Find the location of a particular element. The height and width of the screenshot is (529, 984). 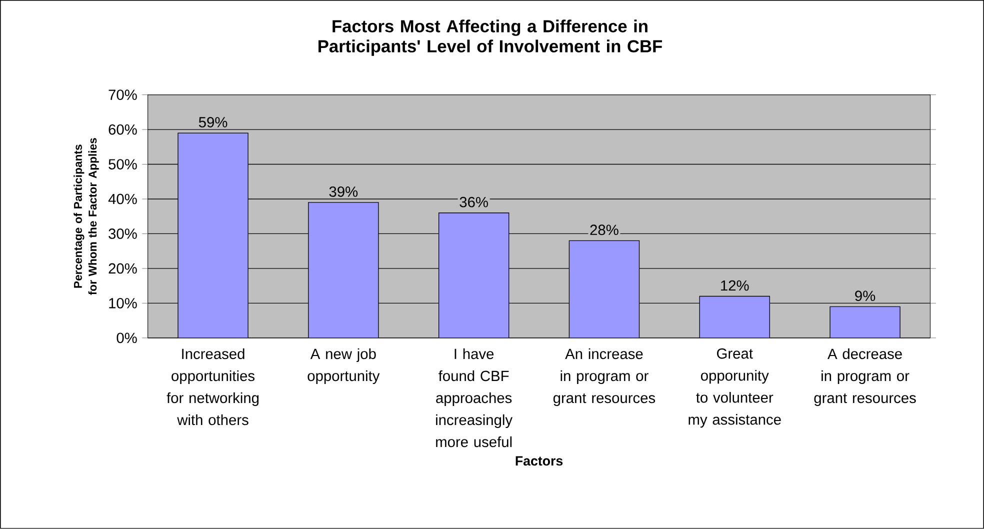

y-tick-label: 50% is located at coordinates (122, 164).